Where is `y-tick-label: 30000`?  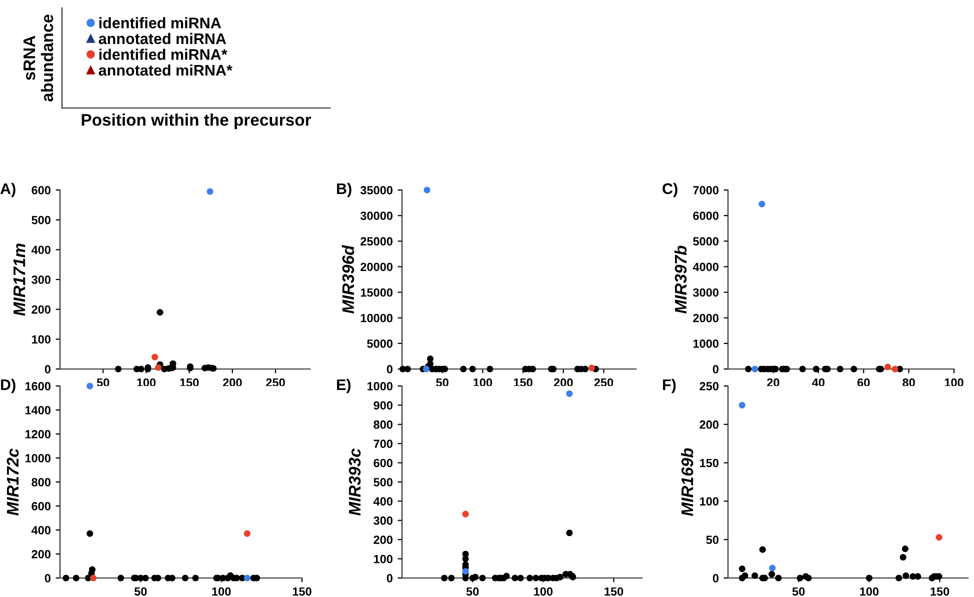 y-tick-label: 30000 is located at coordinates (376, 216).